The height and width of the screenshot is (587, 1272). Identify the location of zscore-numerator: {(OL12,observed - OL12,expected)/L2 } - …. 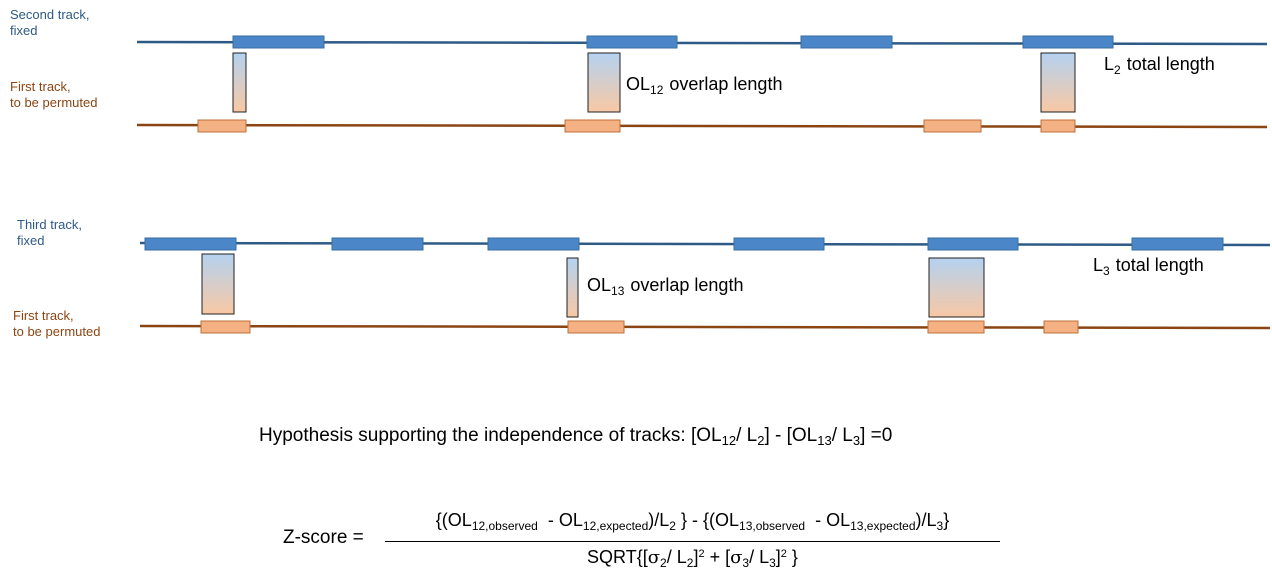
(692, 521).